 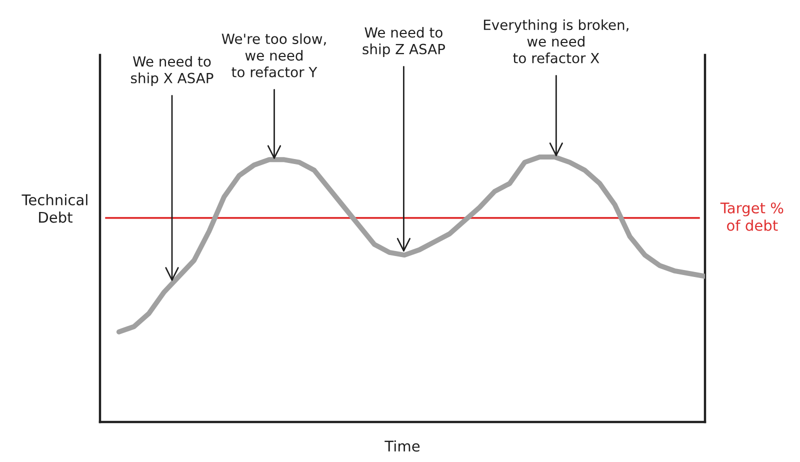 I want to click on annotation: We need to ship X ASAP, so click(x=172, y=71).